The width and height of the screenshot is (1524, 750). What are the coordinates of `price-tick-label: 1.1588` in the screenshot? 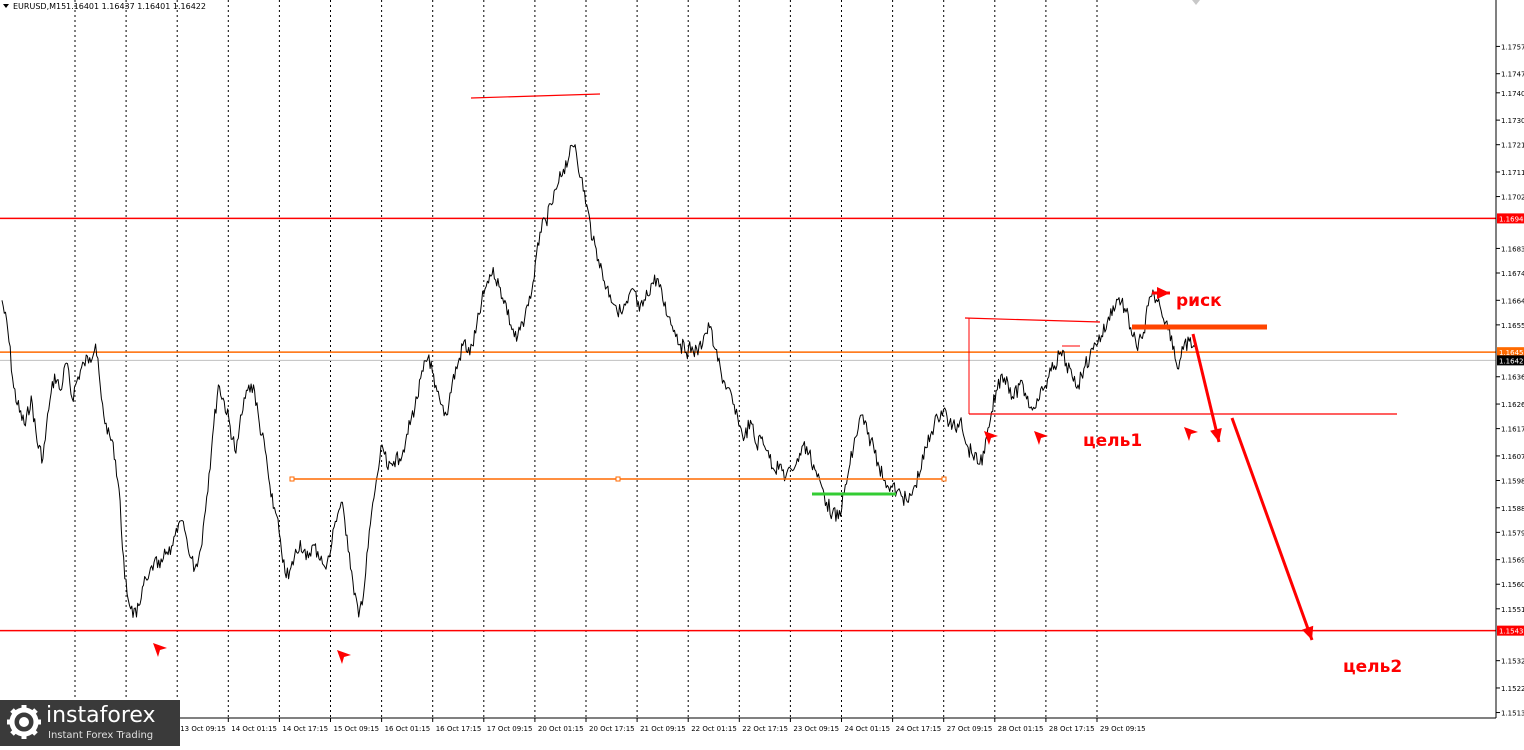 It's located at (1512, 509).